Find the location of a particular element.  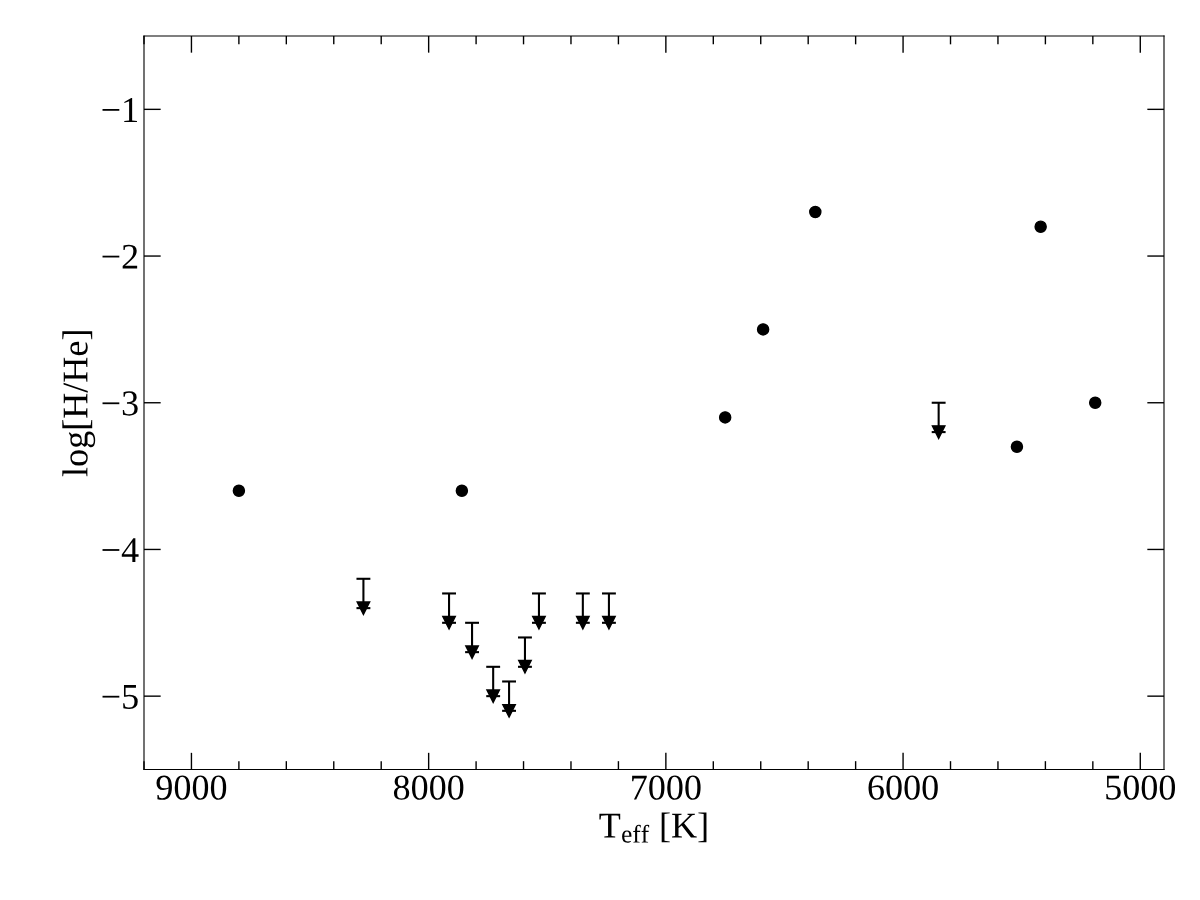

x-tick-label: 5000 is located at coordinates (1141, 787).